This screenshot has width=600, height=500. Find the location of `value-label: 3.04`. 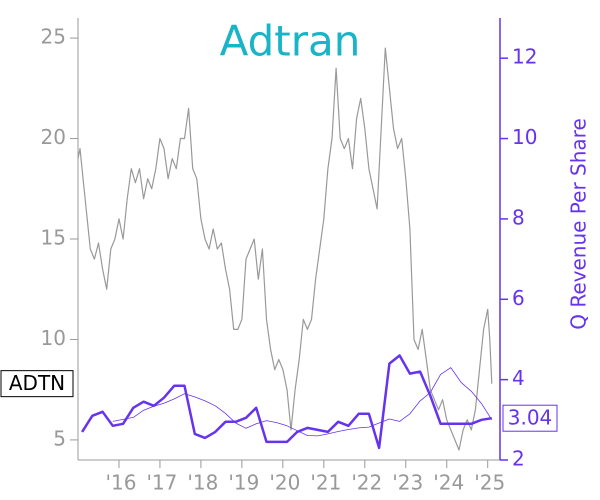

value-label: 3.04 is located at coordinates (530, 418).